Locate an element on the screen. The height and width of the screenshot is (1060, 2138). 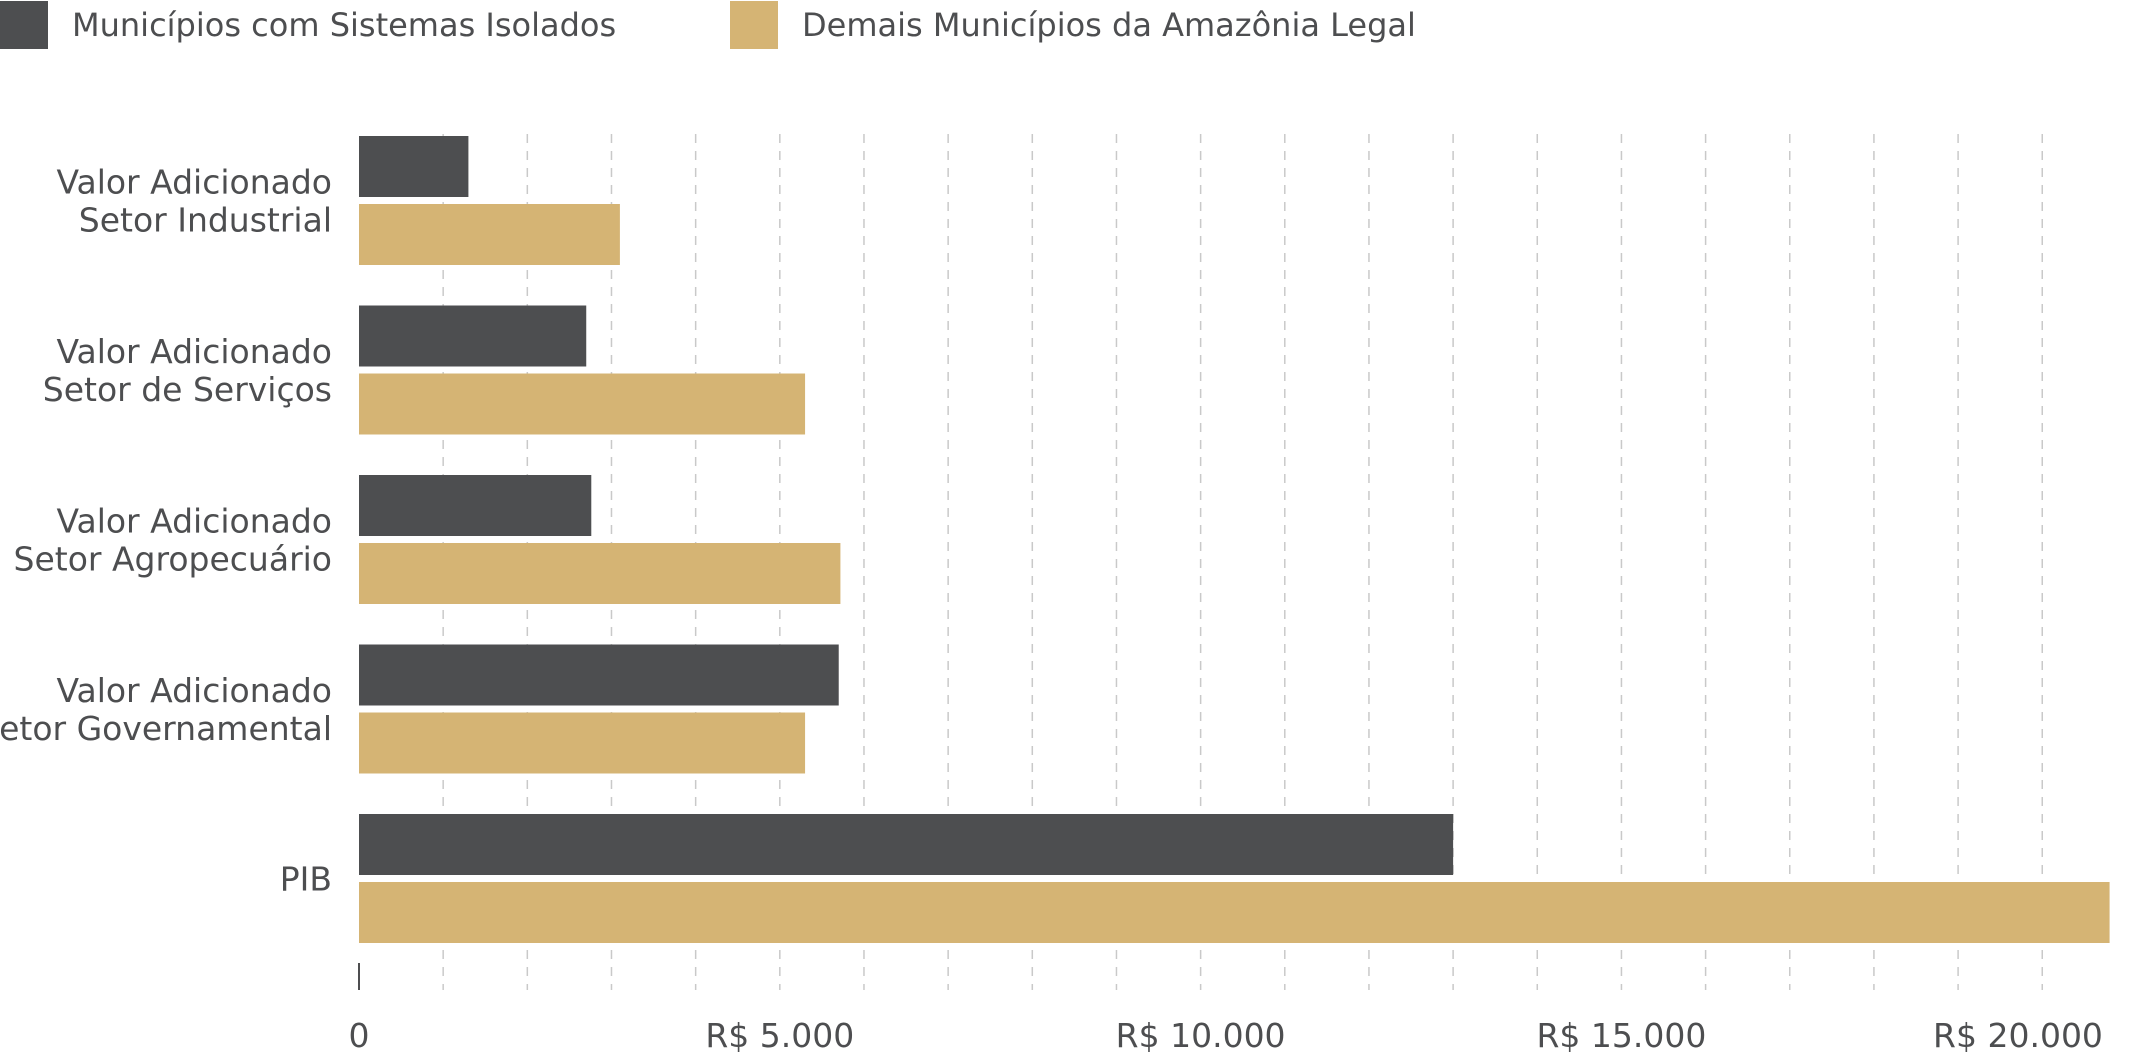
category-label: PIB is located at coordinates (306, 879).